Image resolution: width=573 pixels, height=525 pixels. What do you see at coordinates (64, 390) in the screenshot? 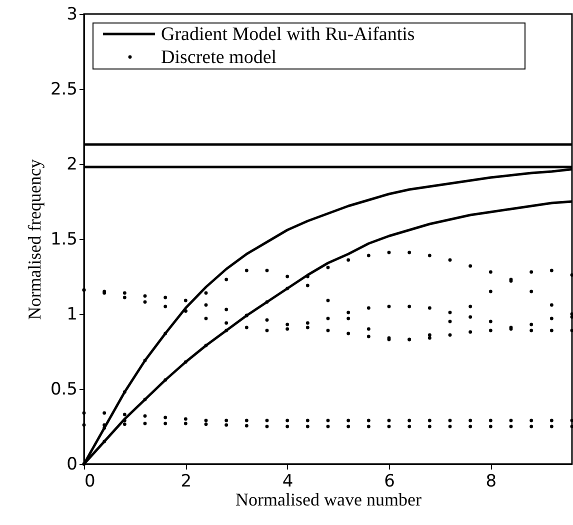
I see `y-tick-label: 0.5` at bounding box center [64, 390].